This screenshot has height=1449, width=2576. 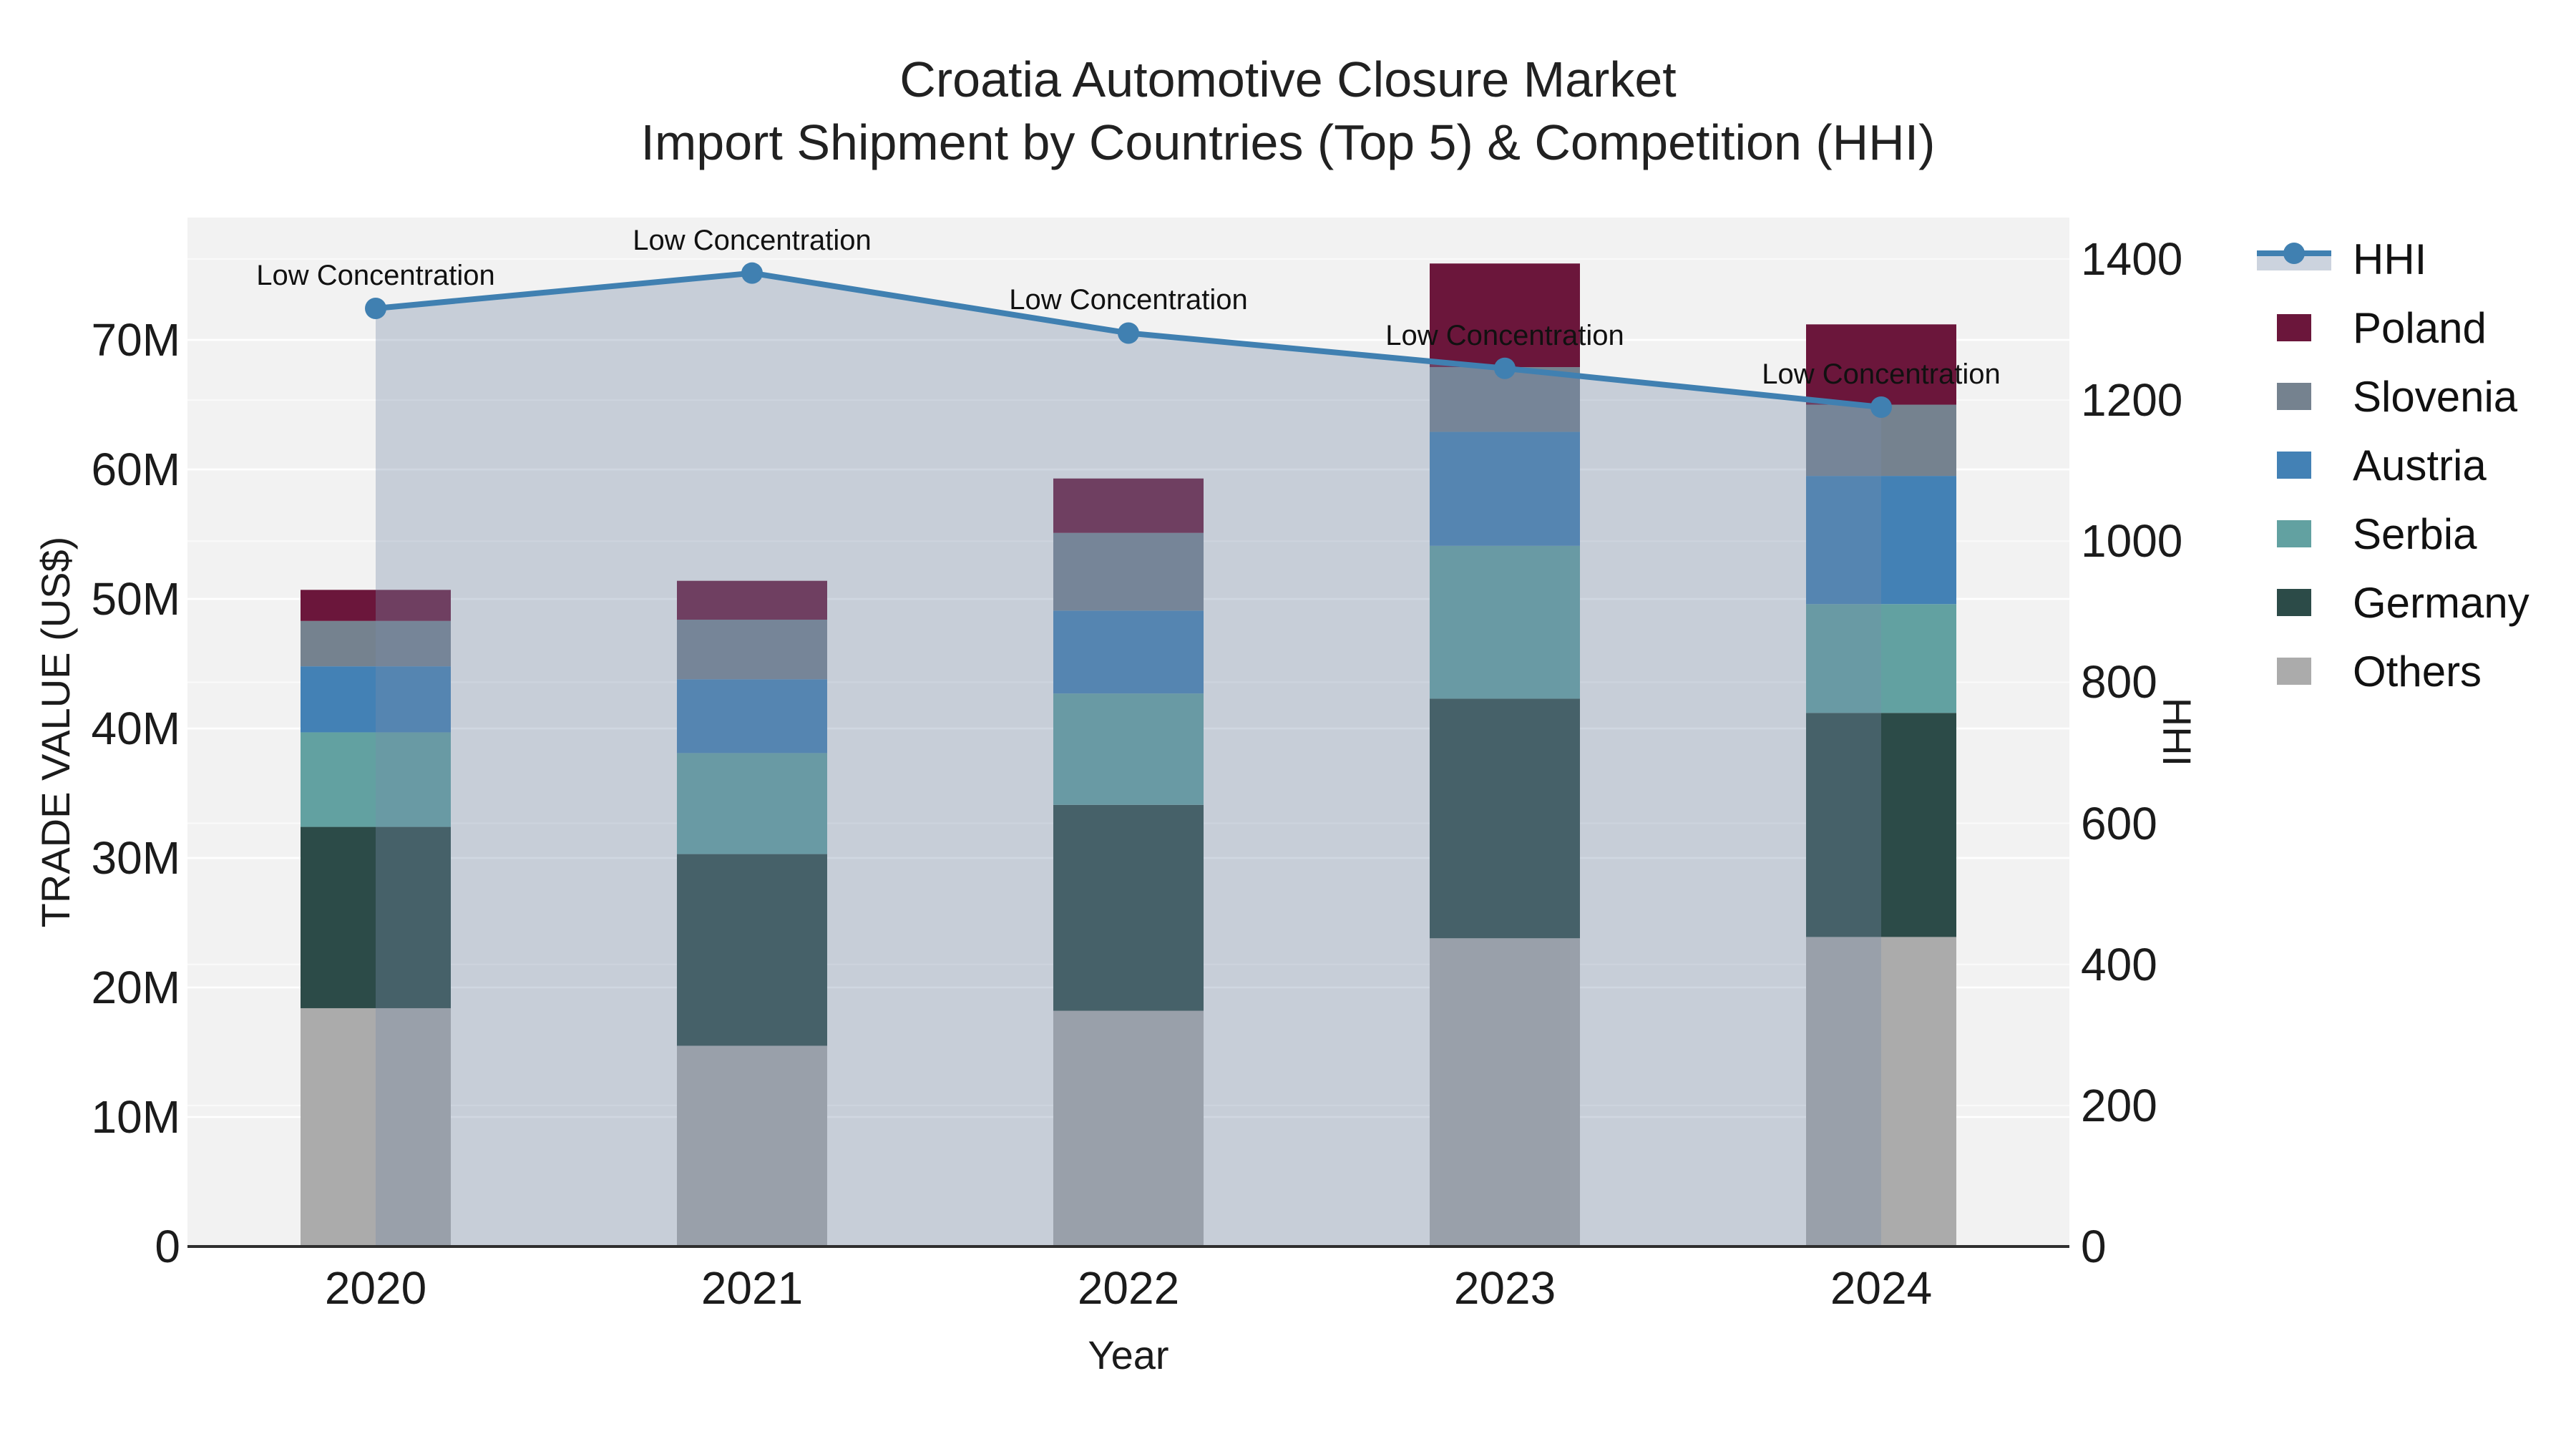 I want to click on legend-swatch-slovenia, so click(x=2294, y=396).